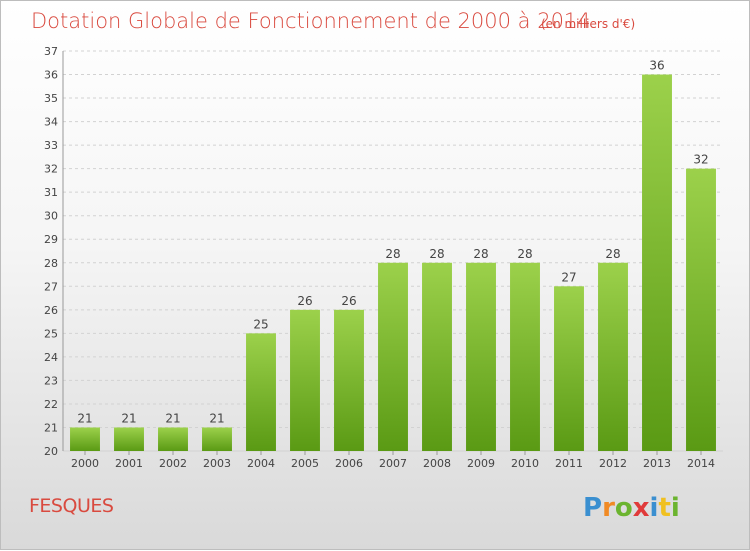 The width and height of the screenshot is (750, 551). What do you see at coordinates (701, 309) in the screenshot?
I see `bar-2014` at bounding box center [701, 309].